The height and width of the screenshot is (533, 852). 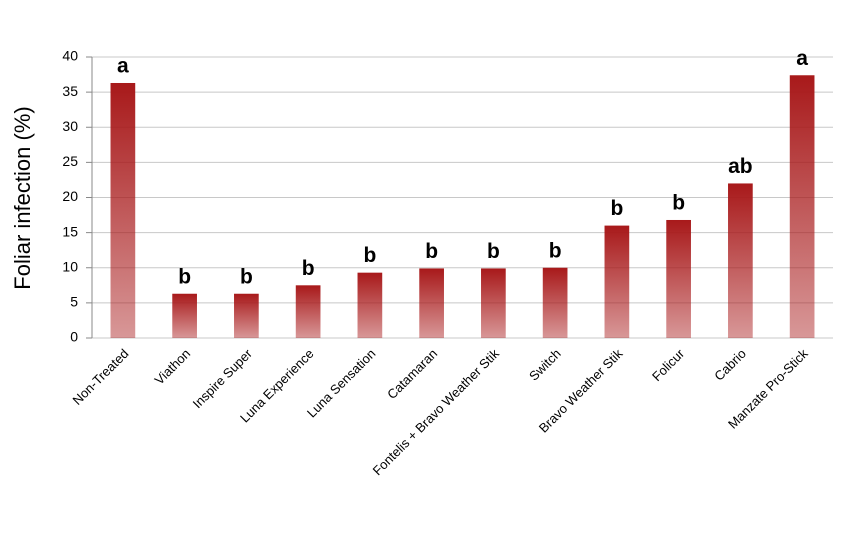 What do you see at coordinates (70, 161) in the screenshot?
I see `y-tick-label: 25` at bounding box center [70, 161].